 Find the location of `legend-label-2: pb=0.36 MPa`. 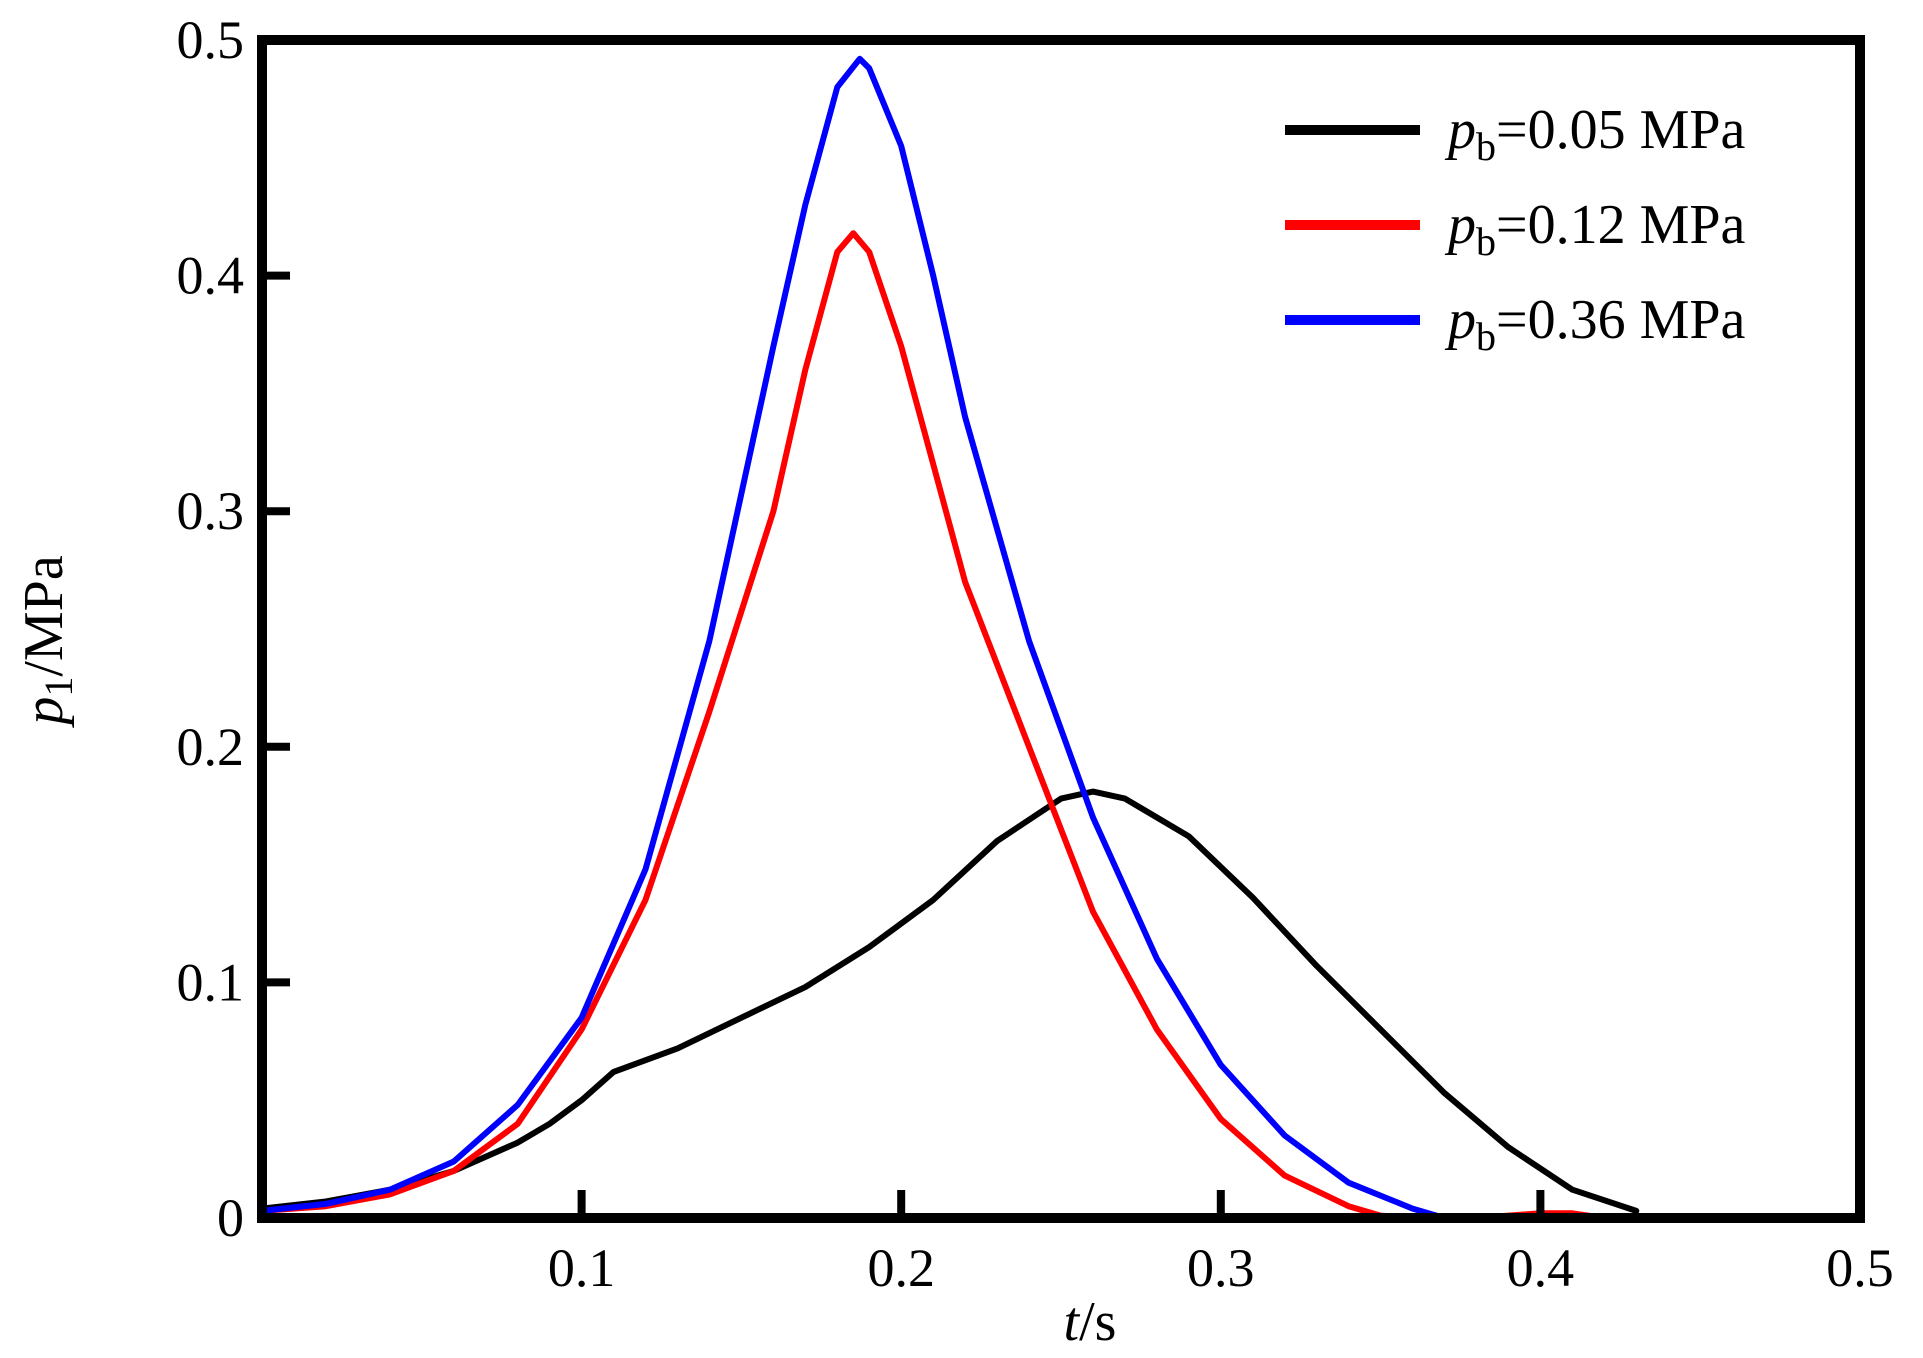

legend-label-2: pb=0.36 MPa is located at coordinates (1595, 324).